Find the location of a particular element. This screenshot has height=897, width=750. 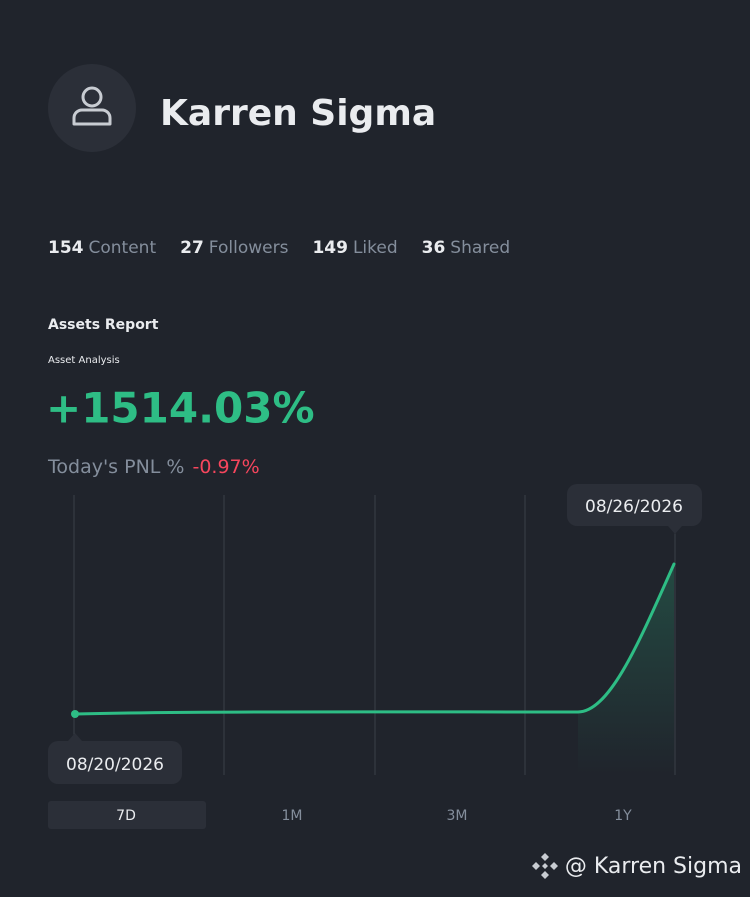

report-title: Assets Report is located at coordinates (103, 325).